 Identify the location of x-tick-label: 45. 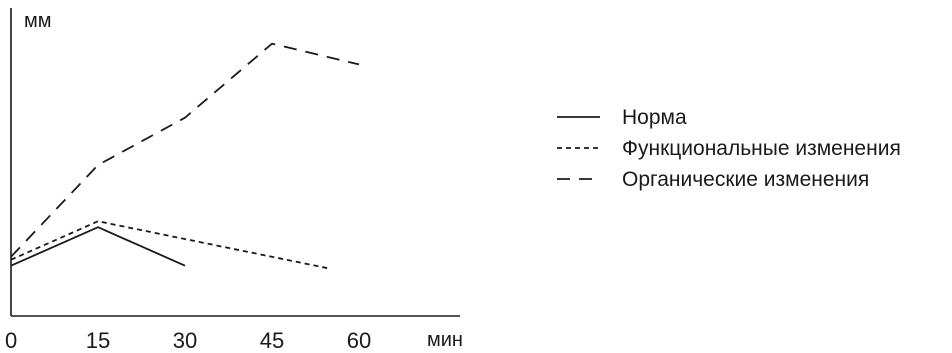
(272, 340).